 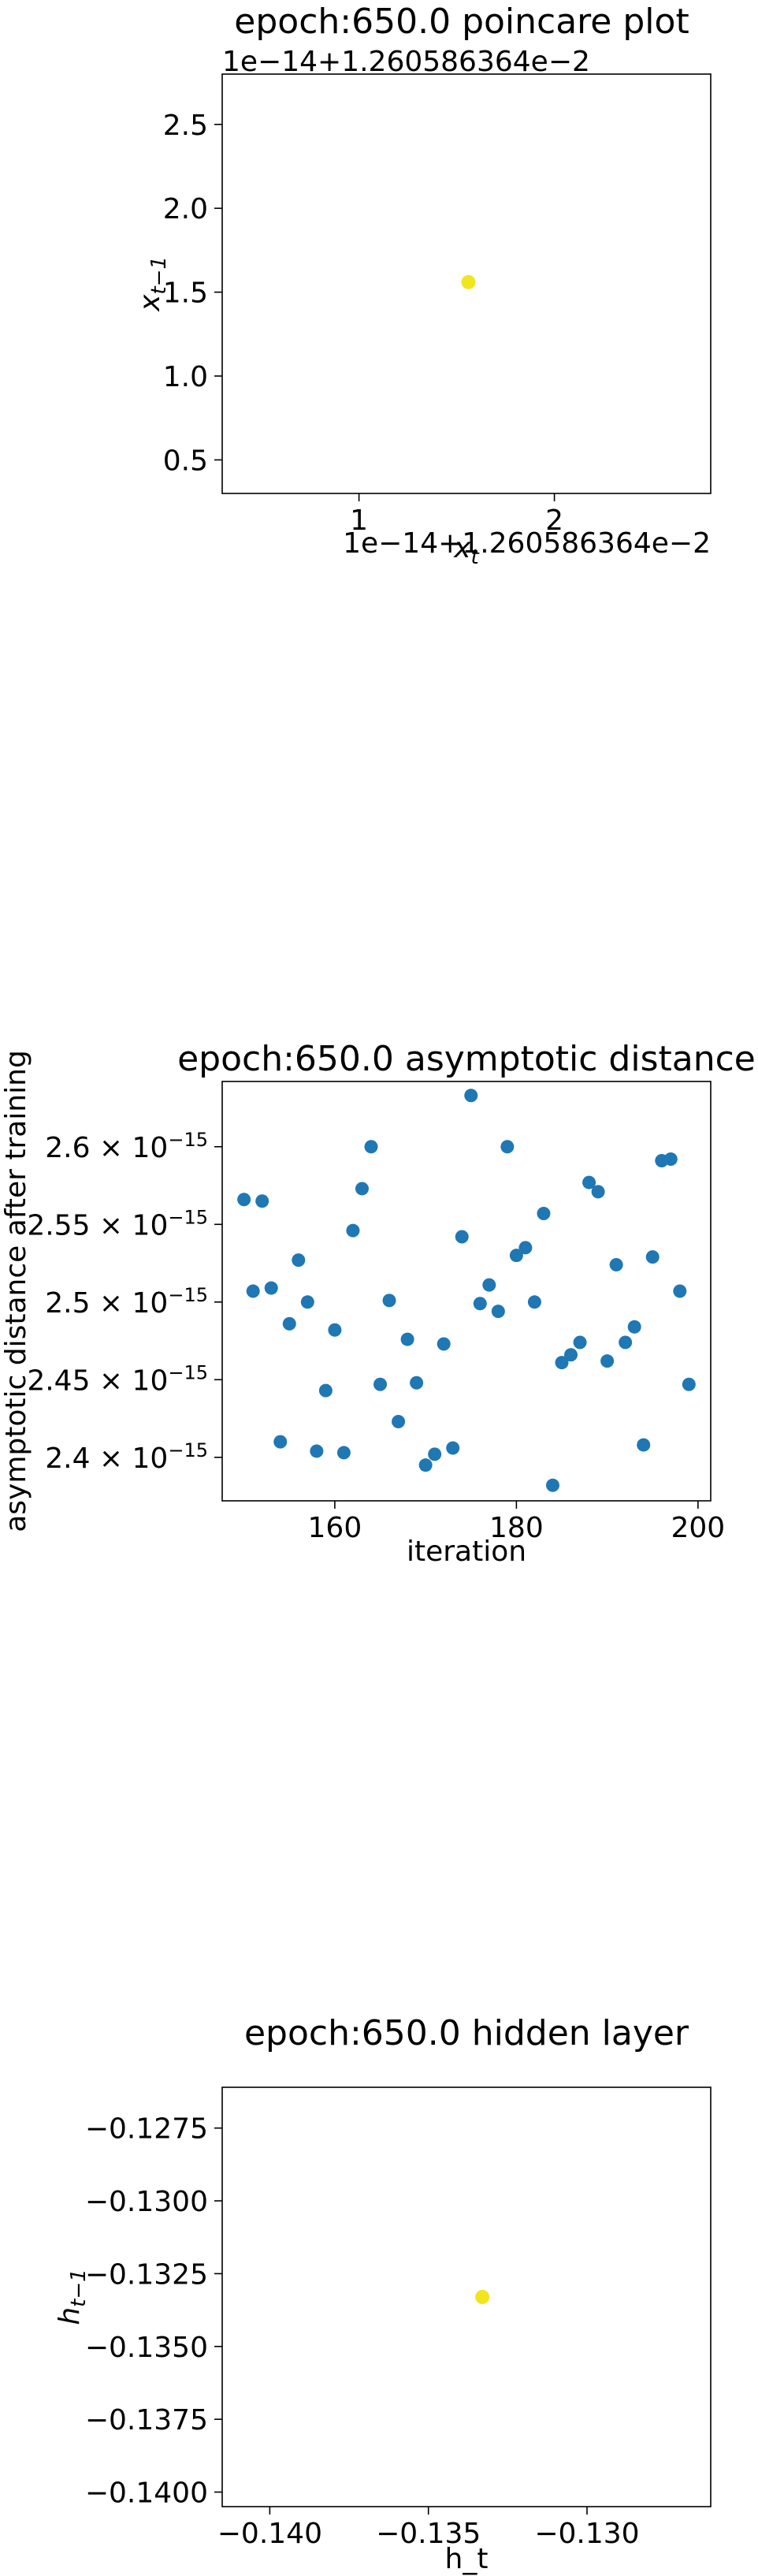 What do you see at coordinates (554, 520) in the screenshot?
I see `poincare-x-tick-label: 2` at bounding box center [554, 520].